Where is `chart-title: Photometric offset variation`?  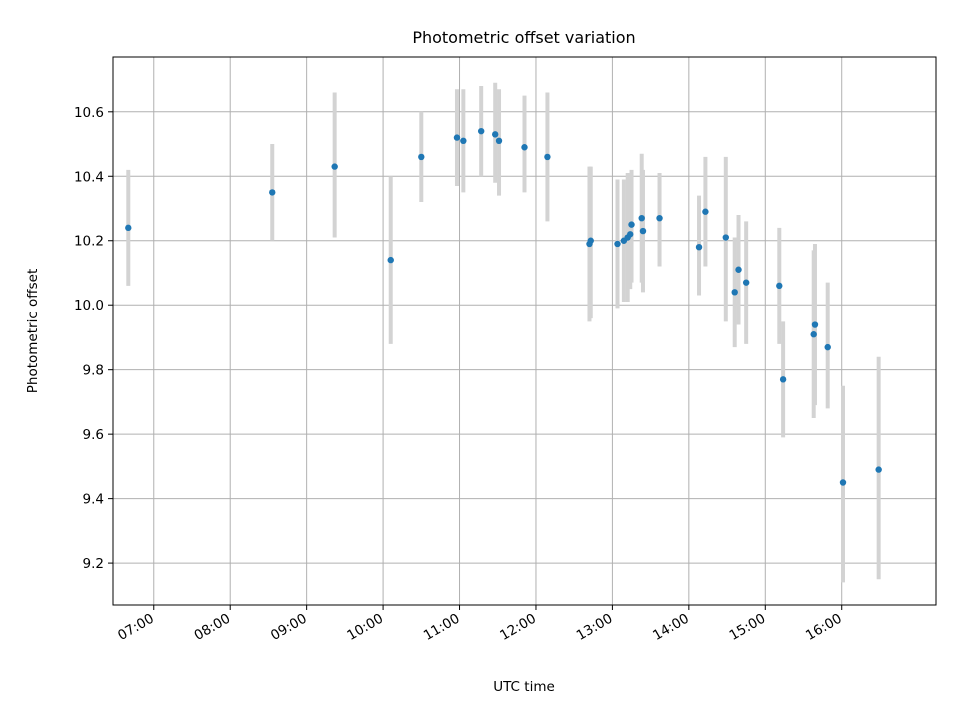 chart-title: Photometric offset variation is located at coordinates (523, 37).